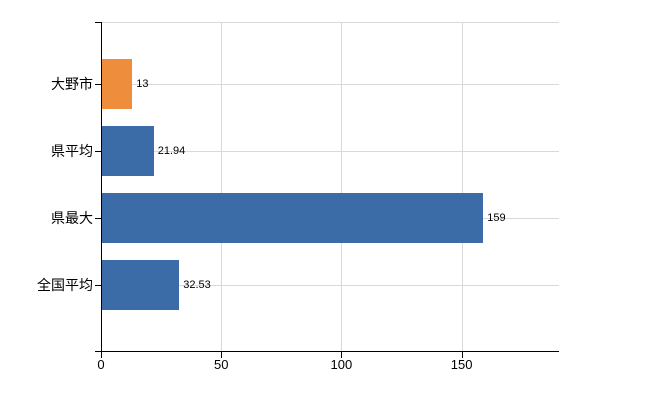  I want to click on x-tick-label-0: 0, so click(101, 364).